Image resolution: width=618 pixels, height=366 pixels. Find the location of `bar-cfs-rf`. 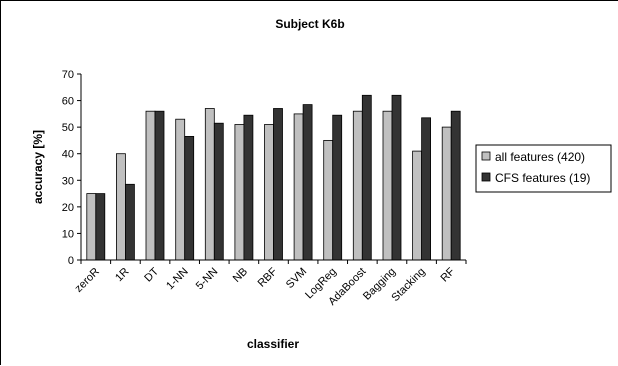

bar-cfs-rf is located at coordinates (455, 185).